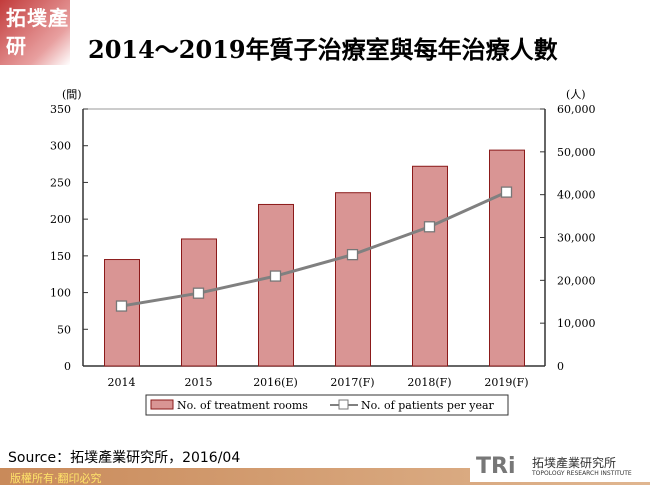 This screenshot has height=486, width=650. What do you see at coordinates (576, 195) in the screenshot?
I see `right-tick-label: 40,000` at bounding box center [576, 195].